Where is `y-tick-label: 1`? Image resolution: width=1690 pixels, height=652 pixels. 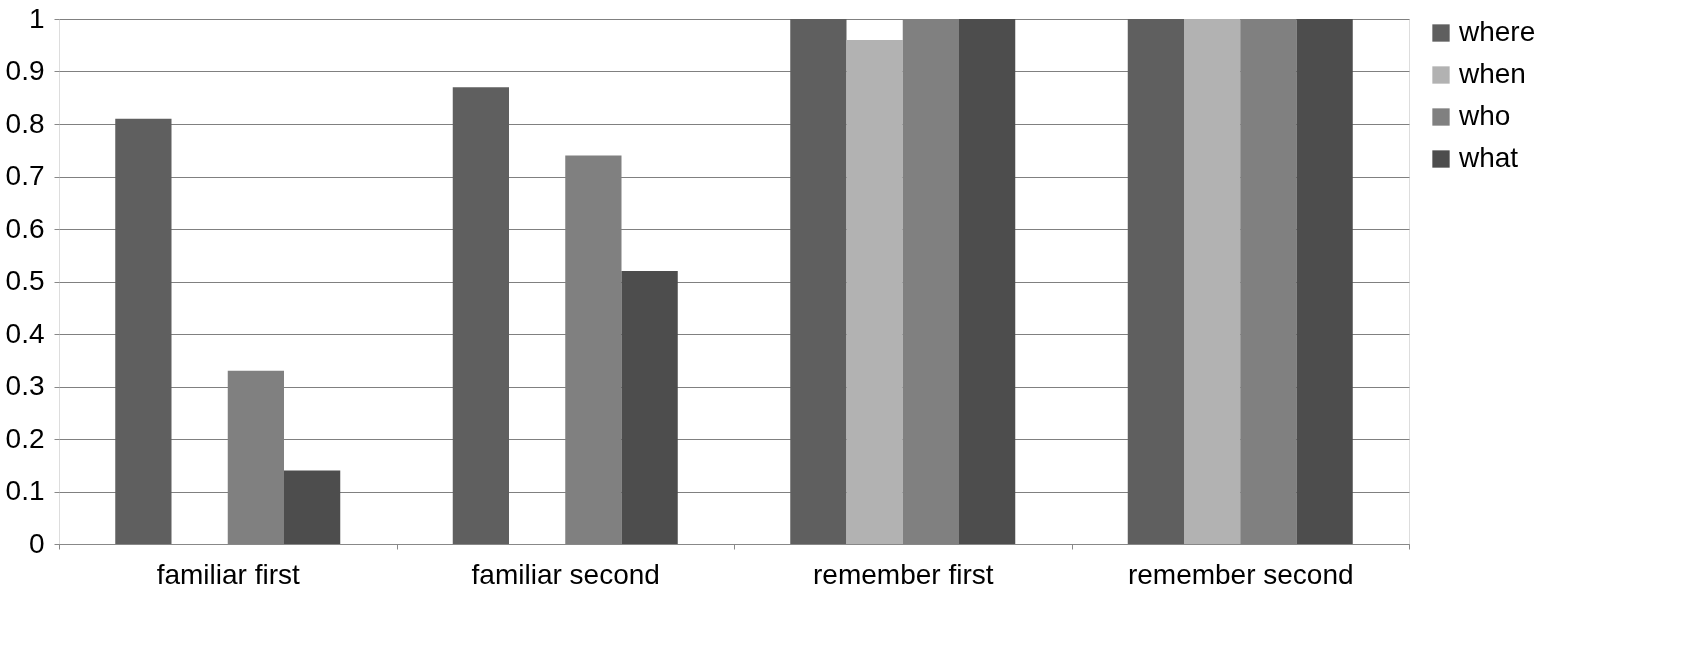 y-tick-label: 1 is located at coordinates (36, 18).